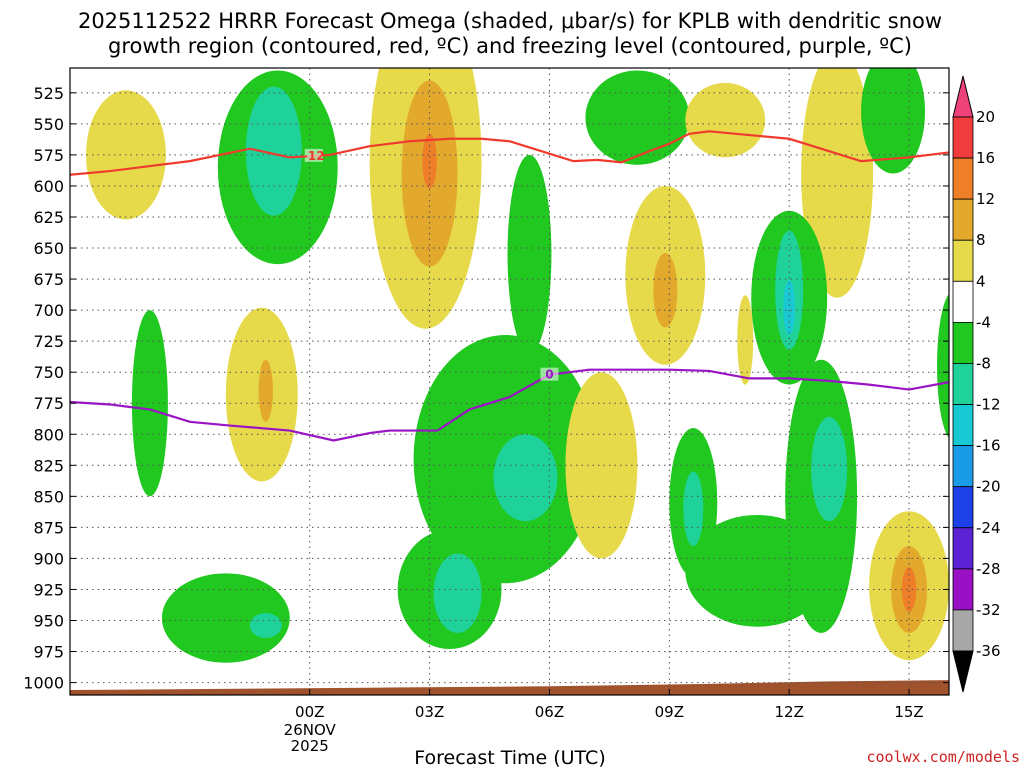  I want to click on colorbar: 20 16 12 8 4 -4 -8 -12 -16 -20 -24 -28 -32 -36, so click(976, 384).